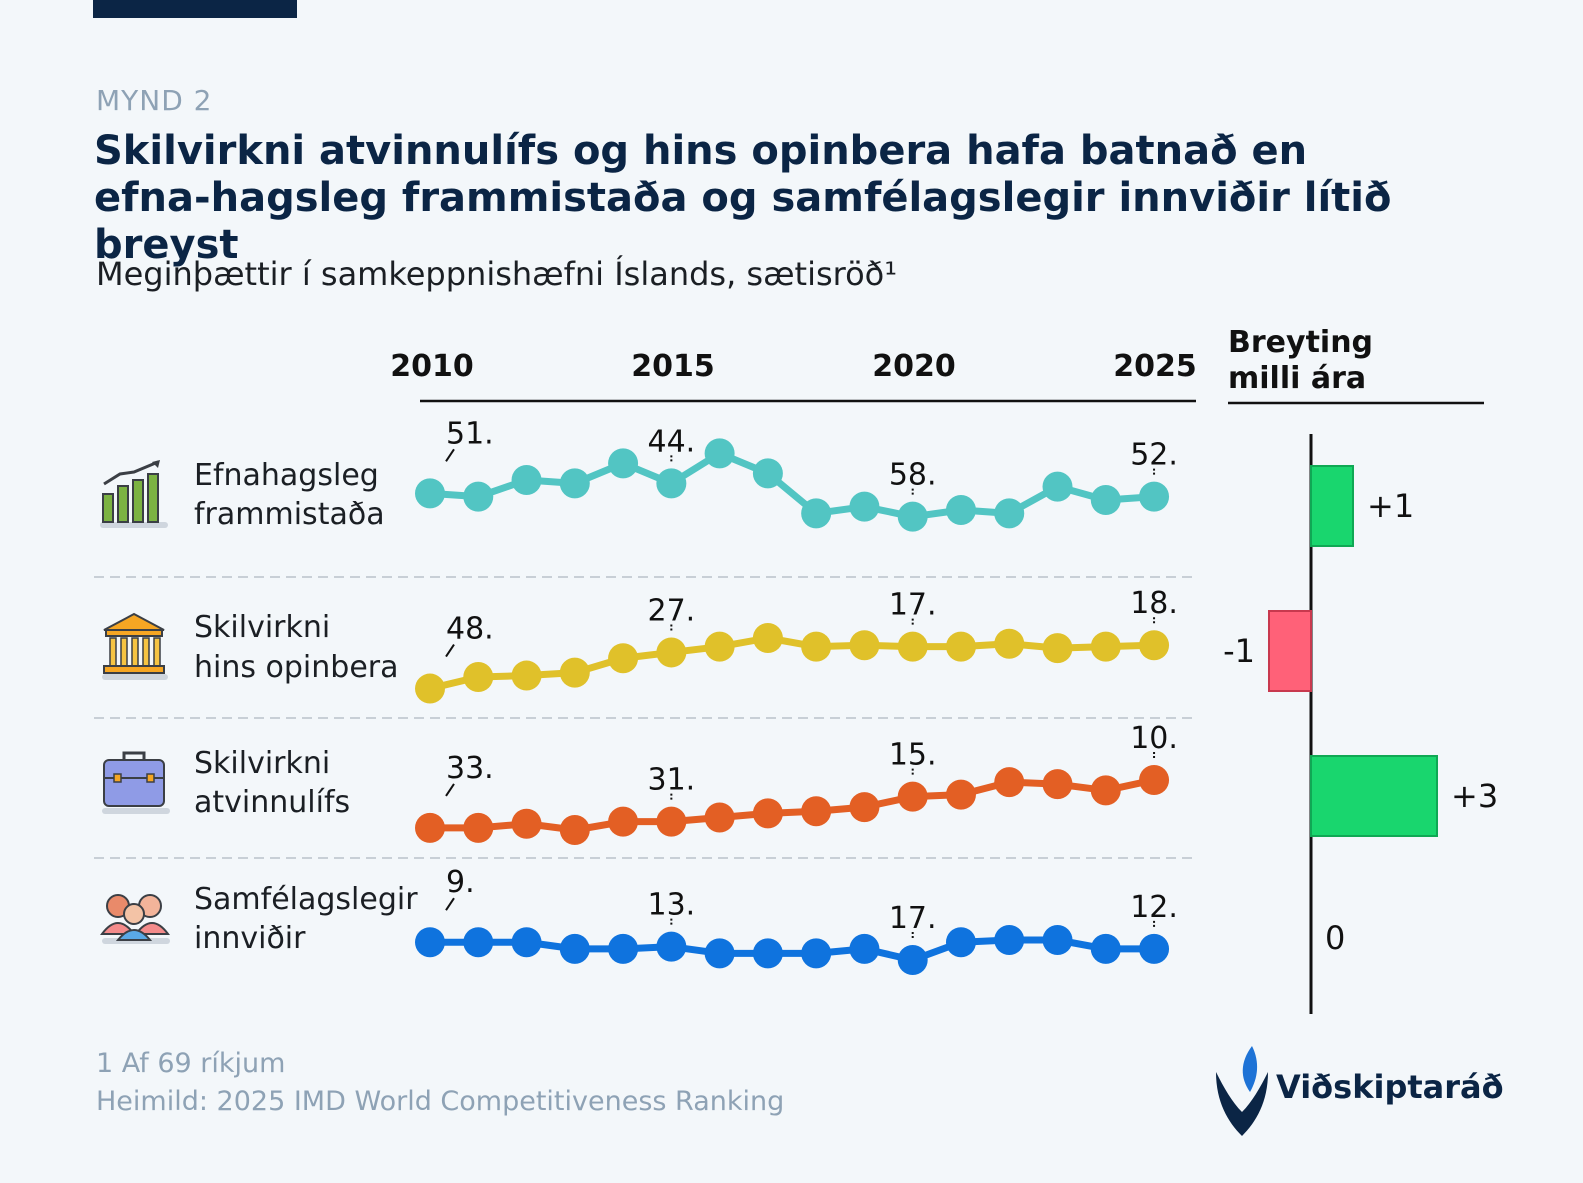 This screenshot has height=1183, width=1583. I want to click on row-label-line2: innviðir, so click(250, 938).